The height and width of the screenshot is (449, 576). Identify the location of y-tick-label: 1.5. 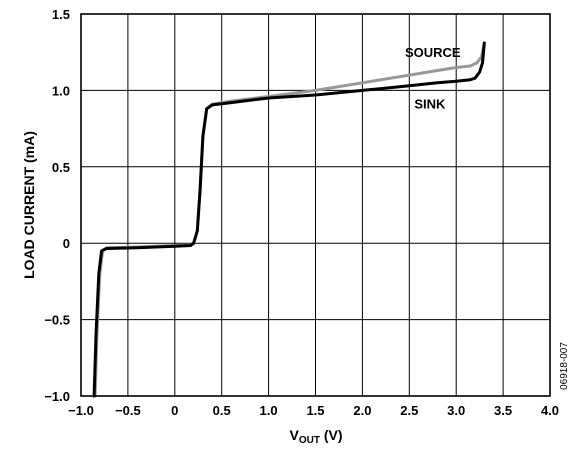
(61, 14).